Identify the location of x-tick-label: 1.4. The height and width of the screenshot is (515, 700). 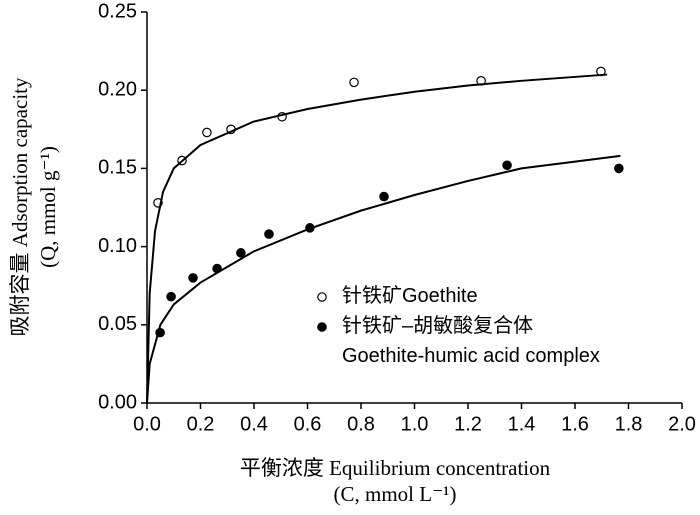
(522, 424).